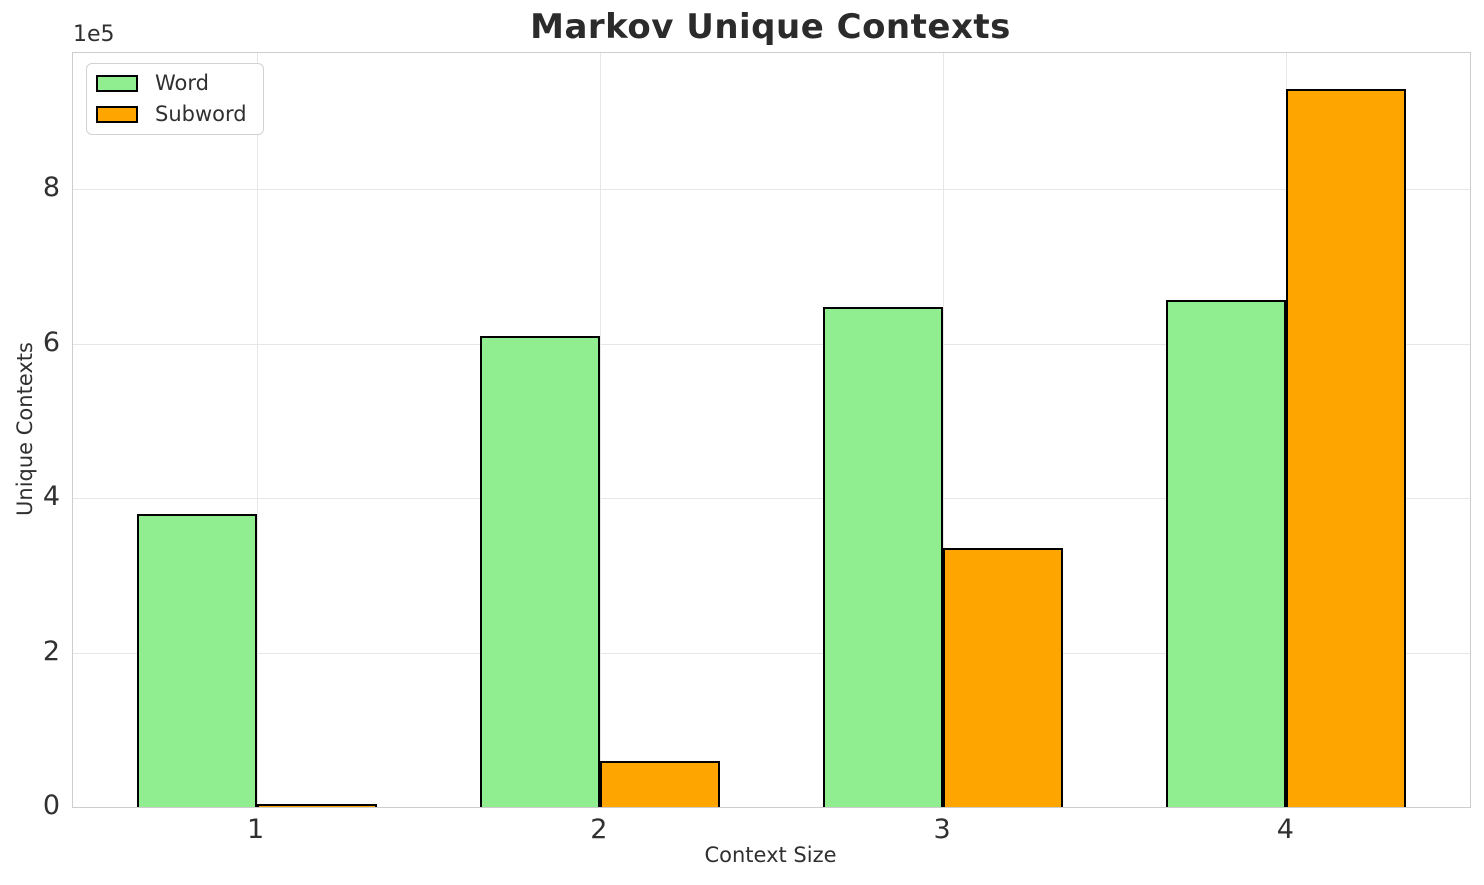  Describe the element at coordinates (51, 651) in the screenshot. I see `y-tick-label: 2` at that location.